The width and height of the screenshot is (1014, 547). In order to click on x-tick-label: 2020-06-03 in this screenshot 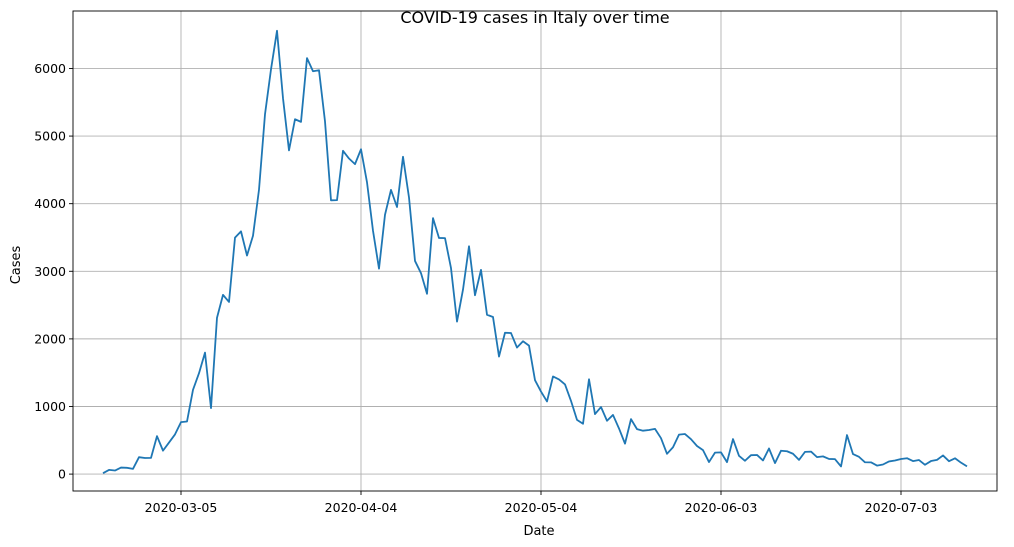, I will do `click(721, 507)`.